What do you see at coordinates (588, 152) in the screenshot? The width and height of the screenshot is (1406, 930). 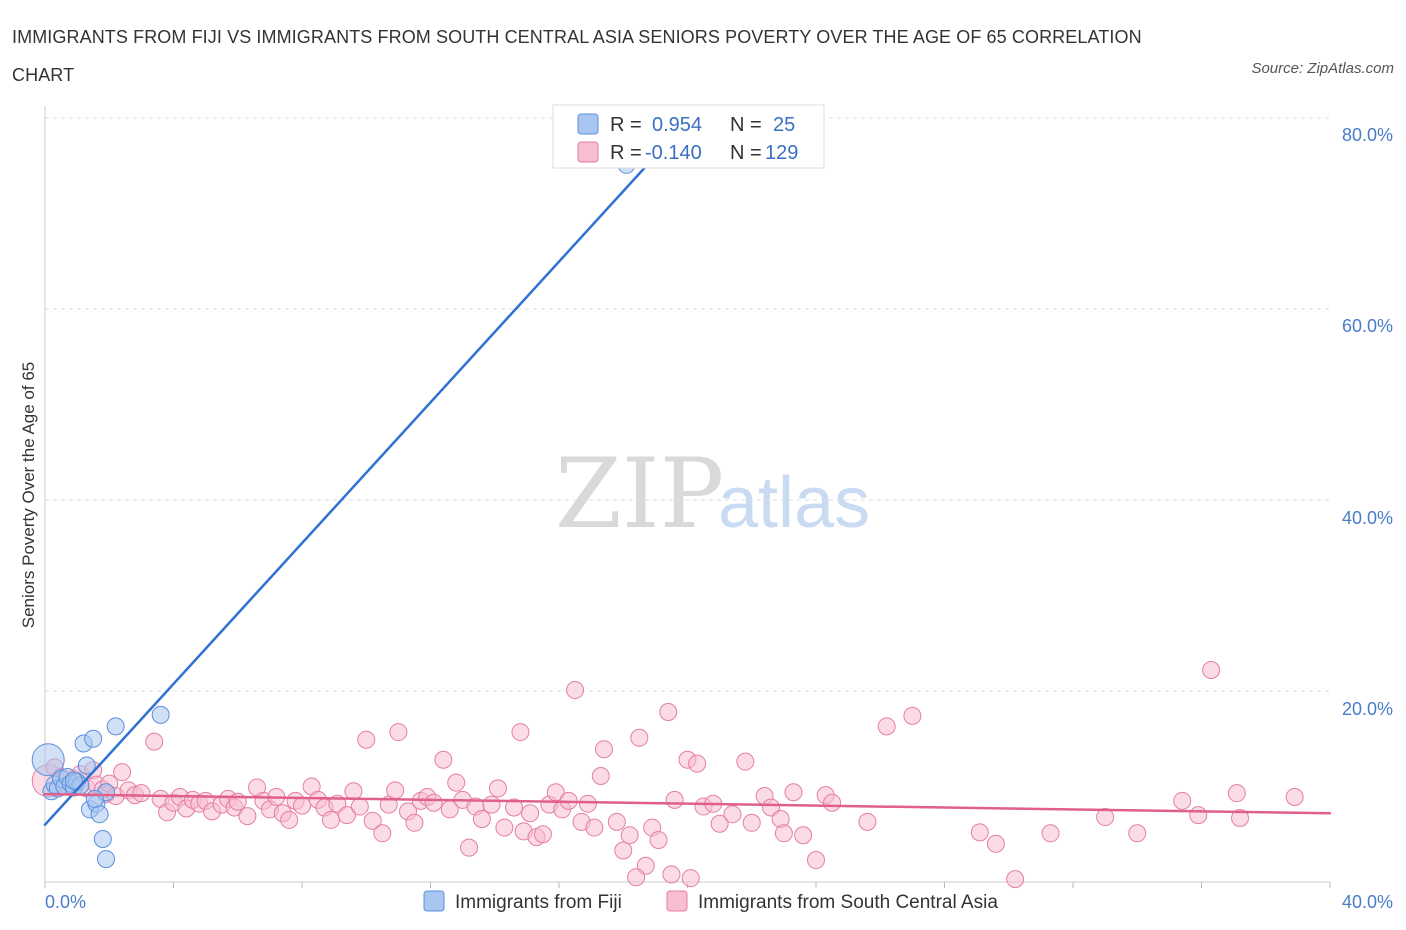 I see `legend-swatch-south-central-asia` at bounding box center [588, 152].